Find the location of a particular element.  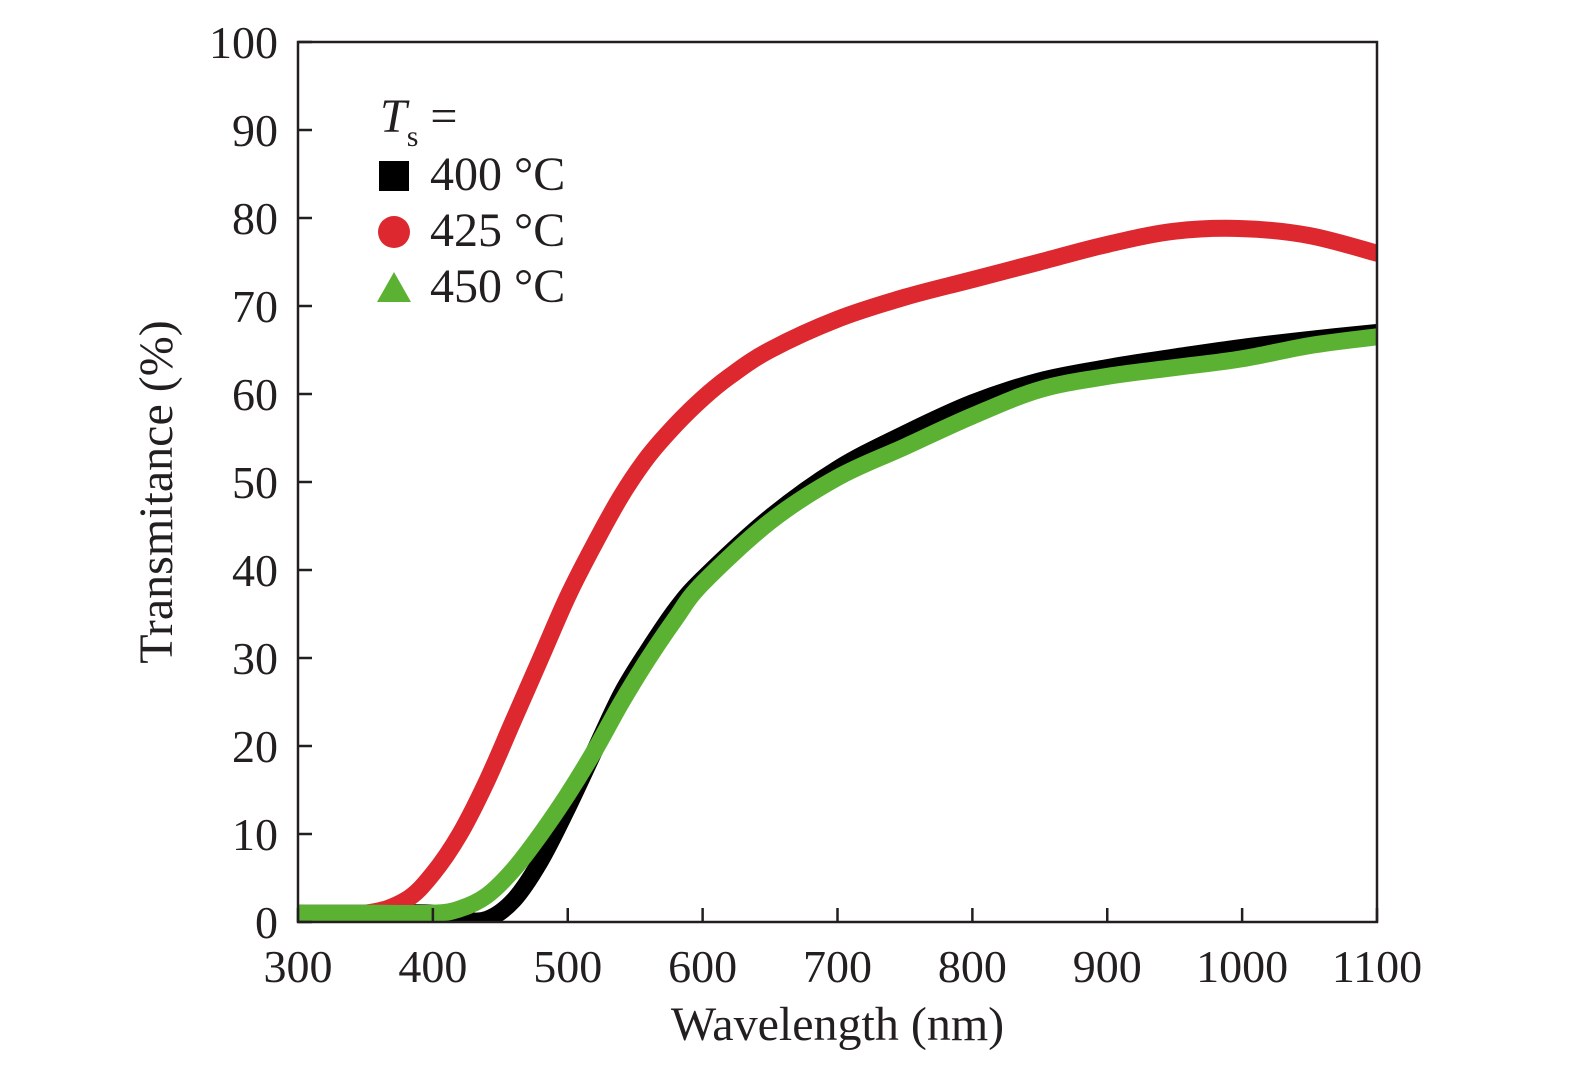

legend-label-450: 450 °C is located at coordinates (497, 286).